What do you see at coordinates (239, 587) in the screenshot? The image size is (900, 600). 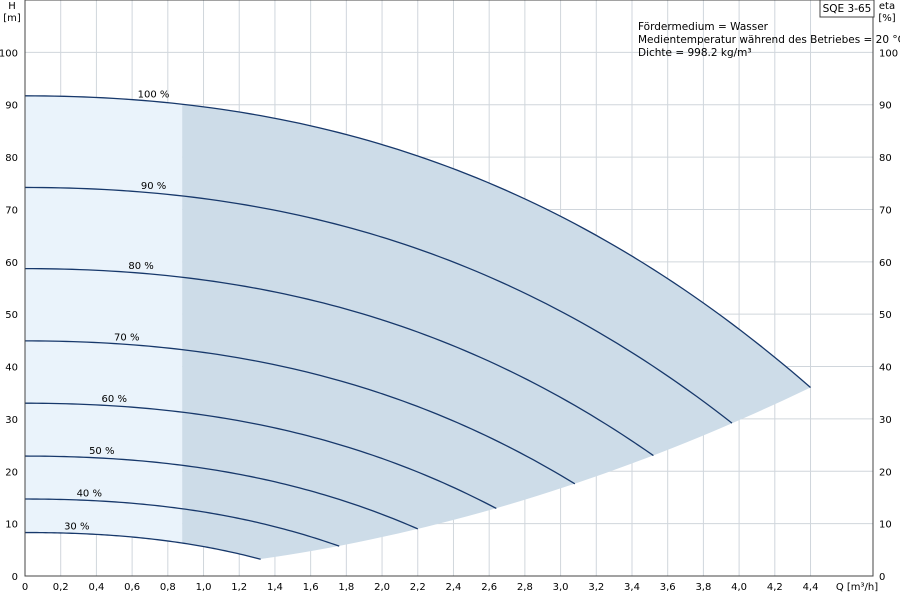 I see `x-tick-label: 1,2` at bounding box center [239, 587].